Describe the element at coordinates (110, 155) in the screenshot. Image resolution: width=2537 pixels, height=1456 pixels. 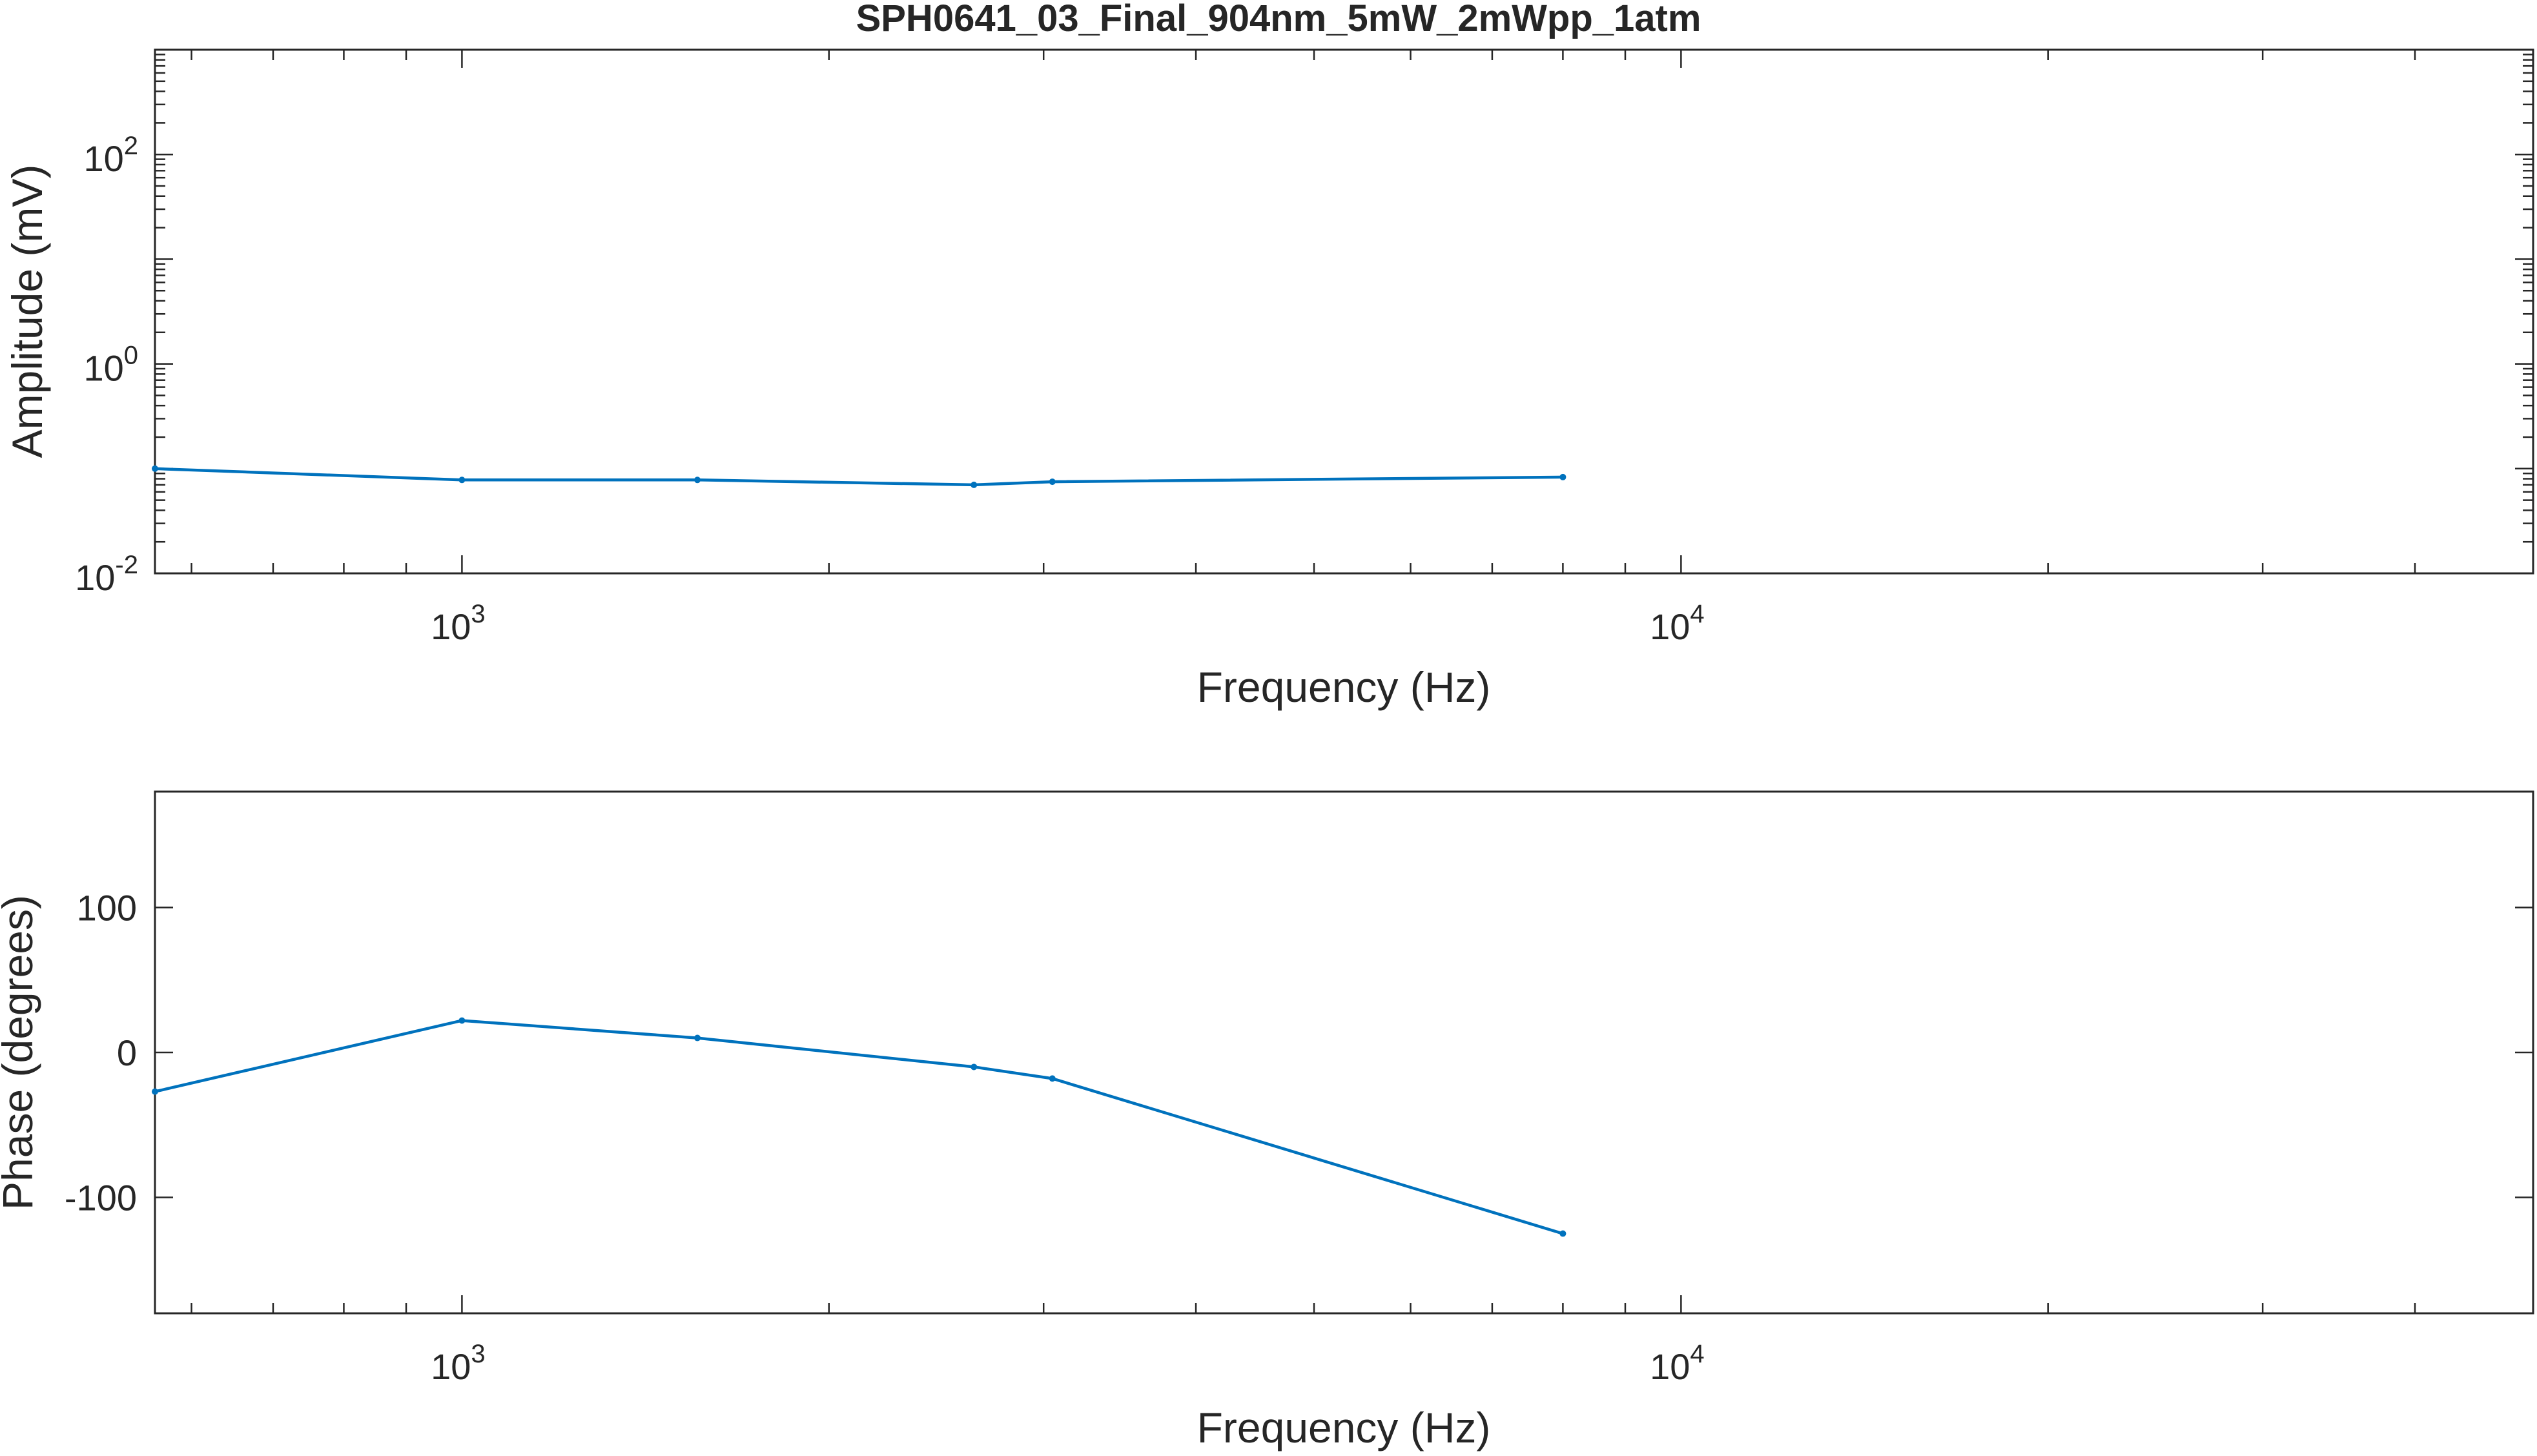
I see `y-tick-label: 10²` at that location.